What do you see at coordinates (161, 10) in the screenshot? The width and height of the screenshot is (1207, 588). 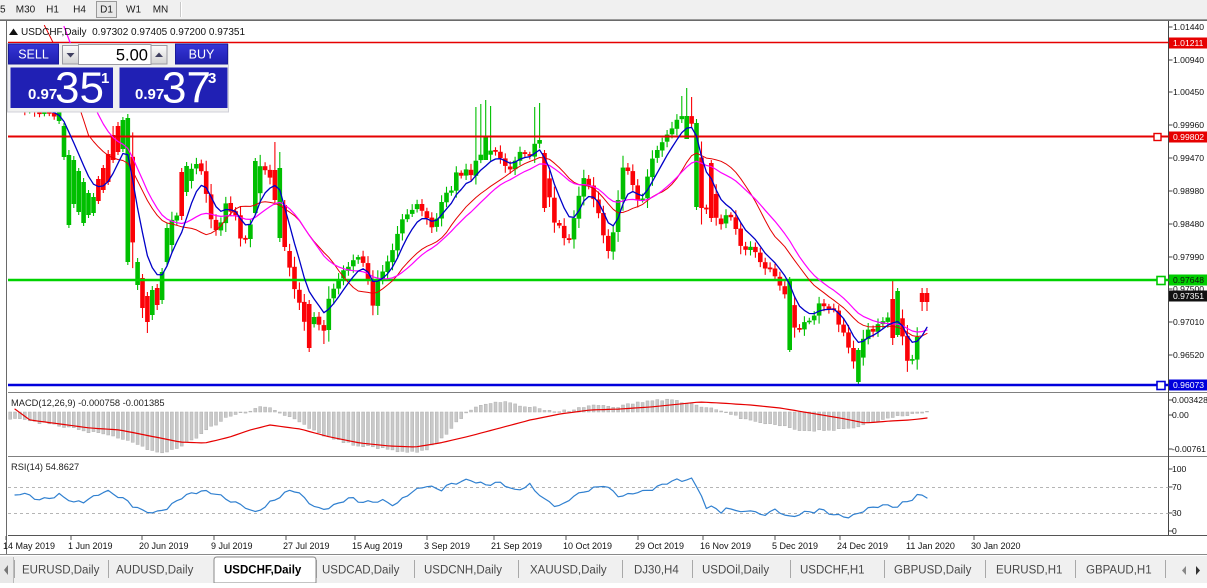 I see `svg-text: MN` at bounding box center [161, 10].